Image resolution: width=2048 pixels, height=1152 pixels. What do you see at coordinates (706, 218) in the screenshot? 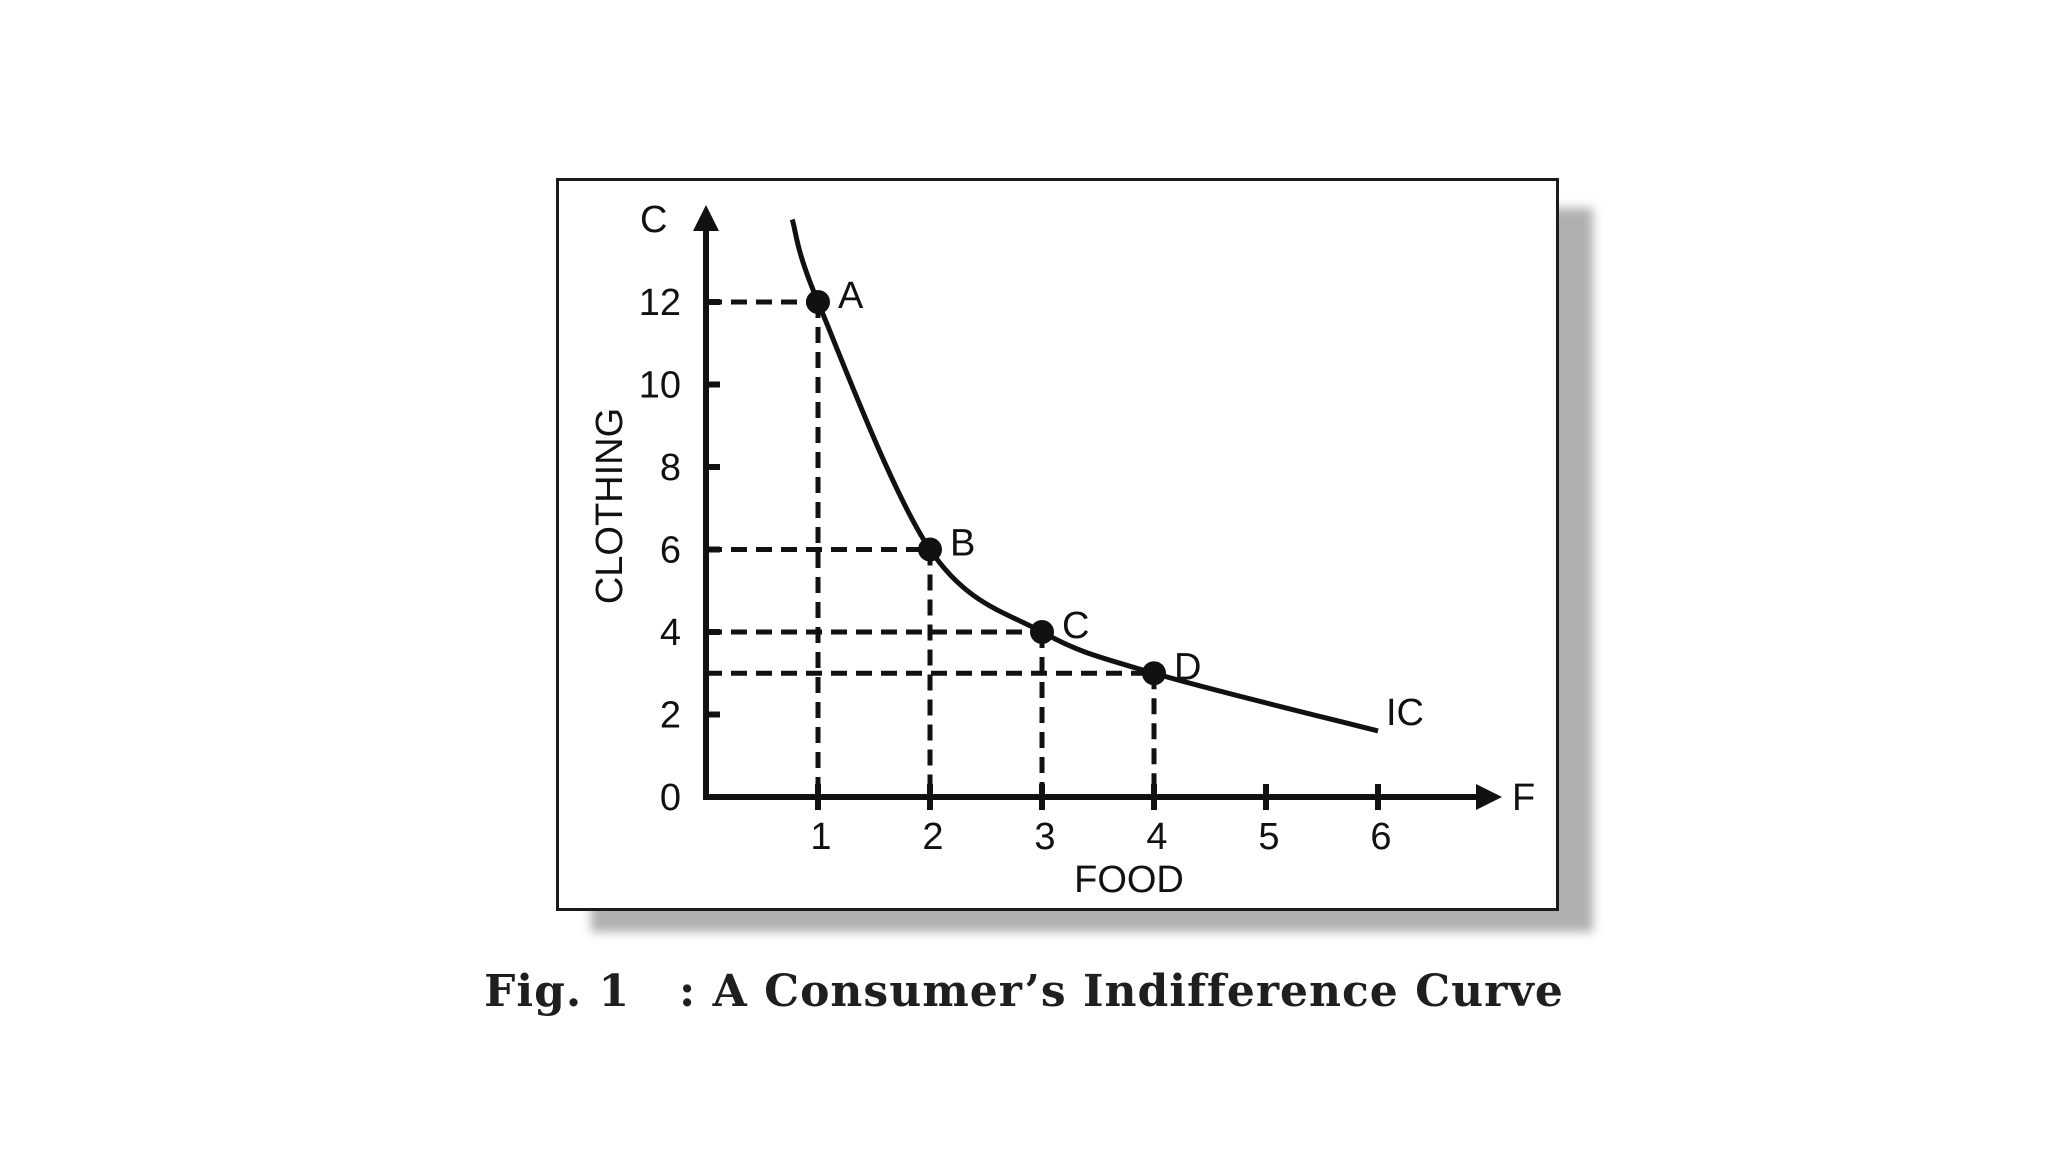
I see `y-axis-arrow-icon` at bounding box center [706, 218].